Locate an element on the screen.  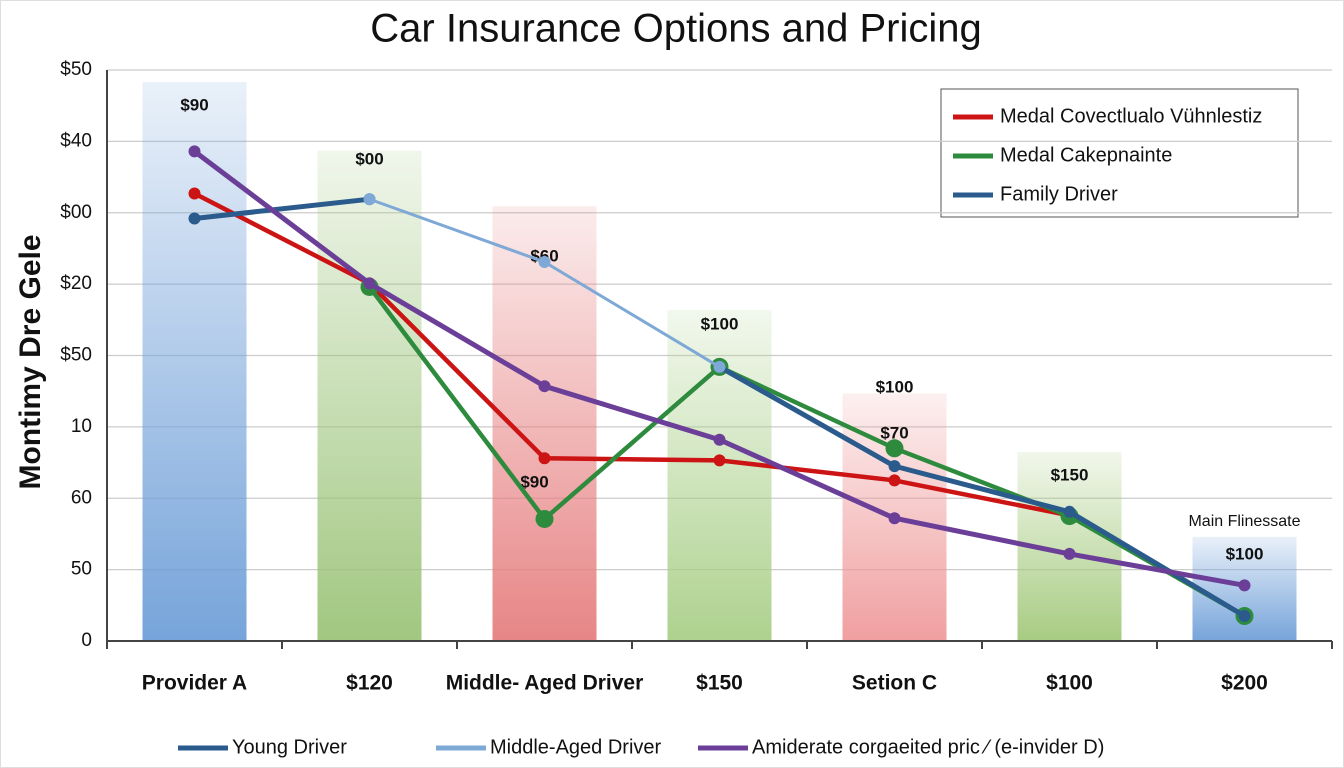
y-tick-label: $20 is located at coordinates (76, 283).